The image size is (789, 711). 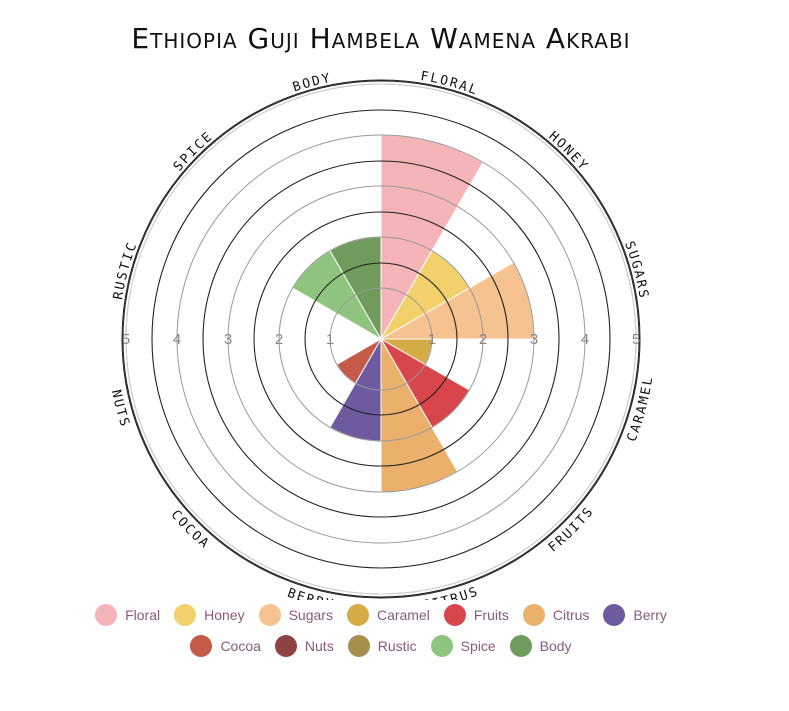 I want to click on legend-item-floral: Floral, so click(x=127, y=615).